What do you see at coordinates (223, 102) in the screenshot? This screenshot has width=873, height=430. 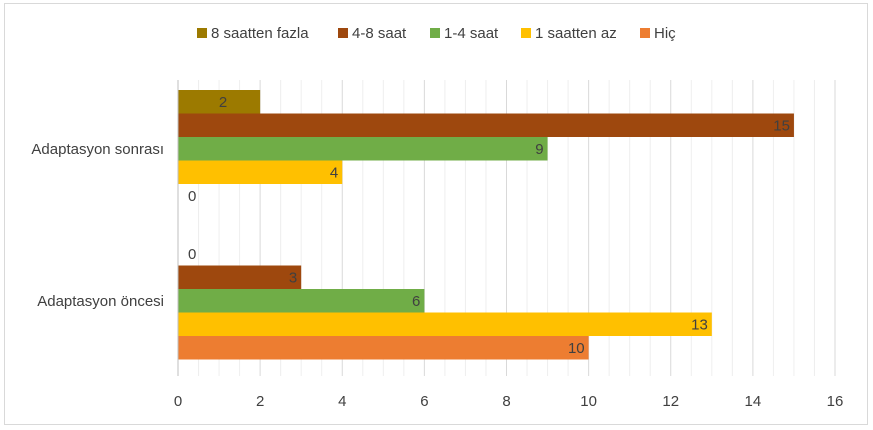 I see `data-label: 2` at bounding box center [223, 102].